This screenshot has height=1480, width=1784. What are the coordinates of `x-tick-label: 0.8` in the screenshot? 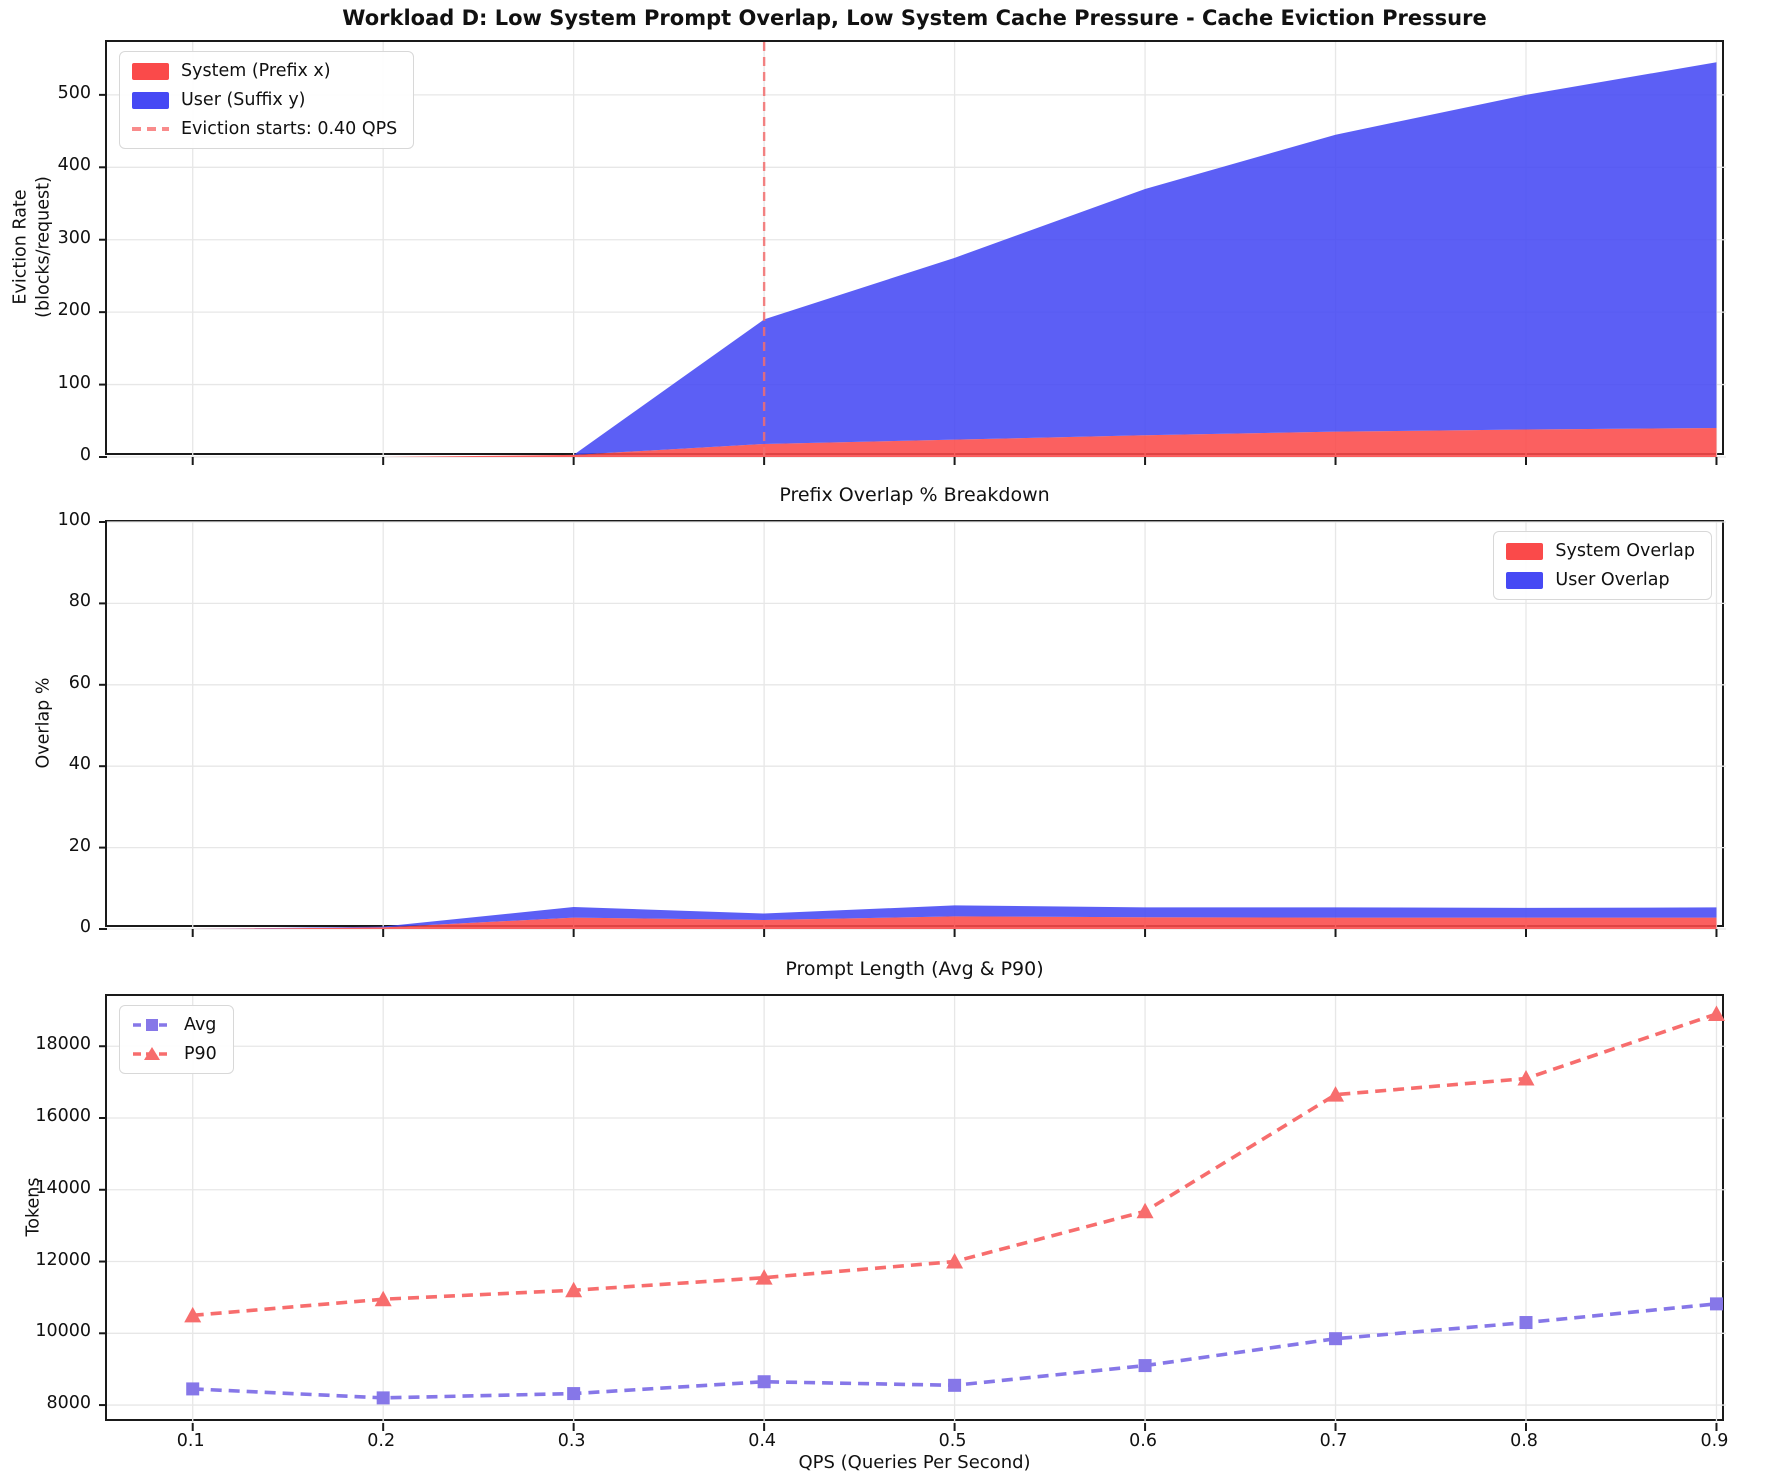 It's located at (1524, 1441).